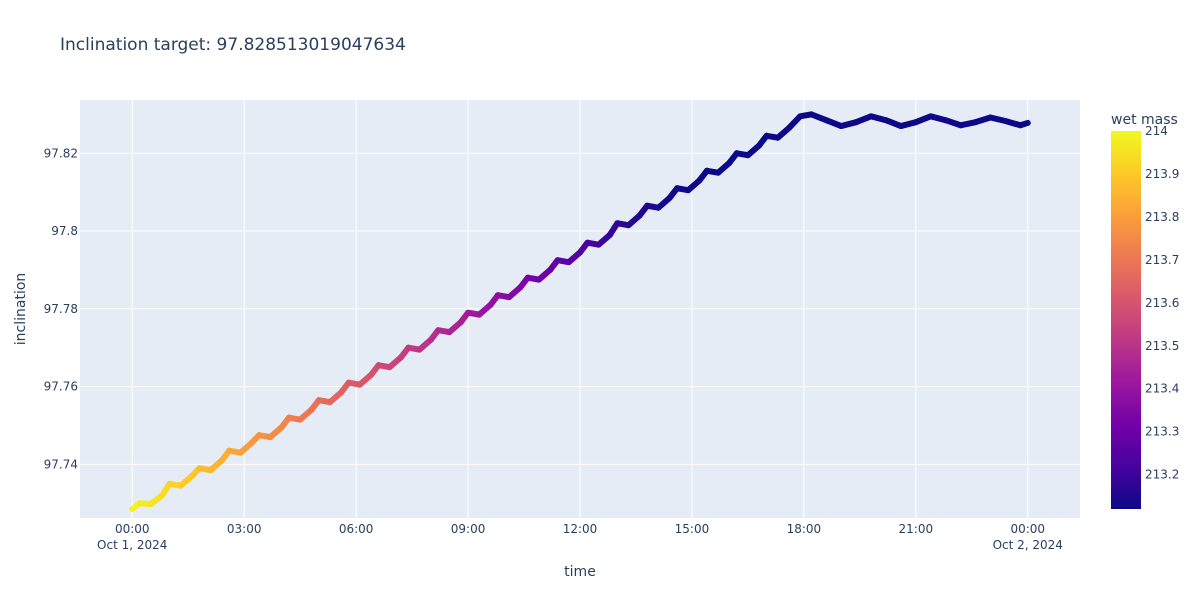  Describe the element at coordinates (61, 153) in the screenshot. I see `y-tick-label: 97.82` at that location.